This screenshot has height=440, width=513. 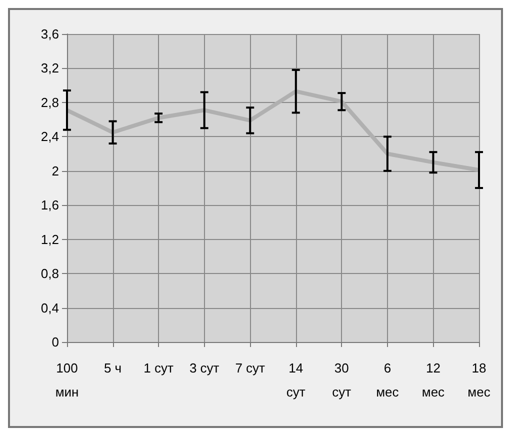 I want to click on x-tick-label: 6 мес, so click(x=388, y=380).